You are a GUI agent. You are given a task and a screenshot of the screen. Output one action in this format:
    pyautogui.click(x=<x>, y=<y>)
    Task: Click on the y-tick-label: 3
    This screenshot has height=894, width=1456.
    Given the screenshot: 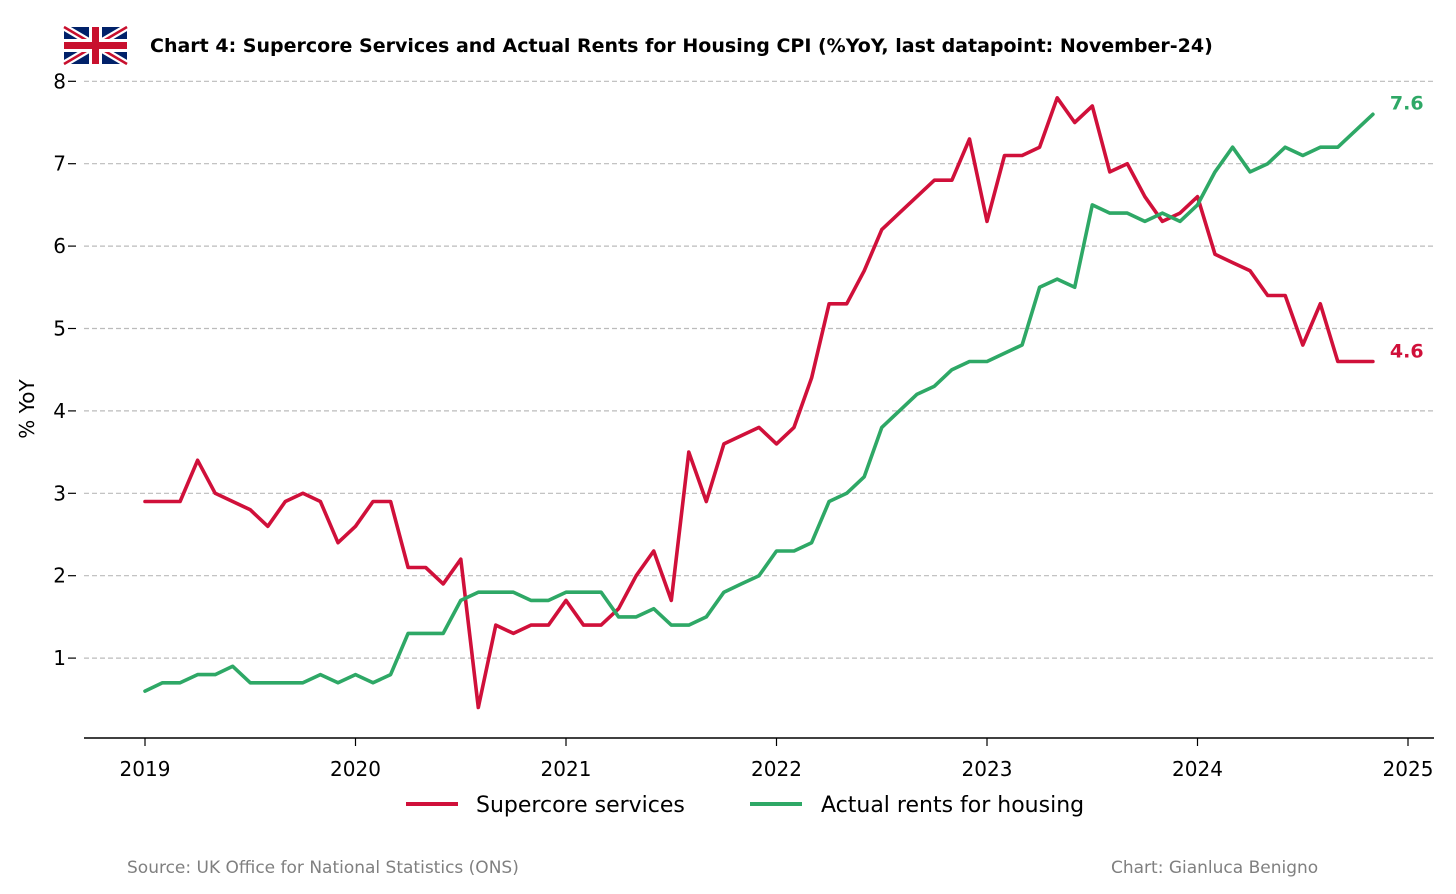 What is the action you would take?
    pyautogui.click(x=59, y=493)
    